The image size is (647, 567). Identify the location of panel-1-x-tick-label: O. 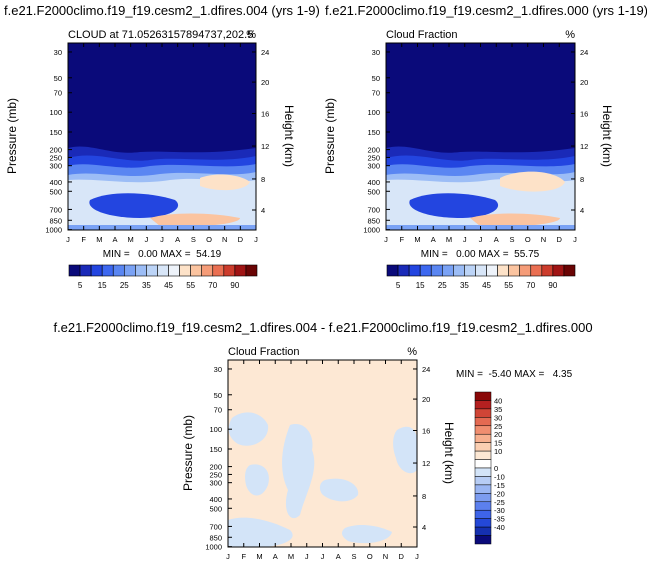
(209, 239).